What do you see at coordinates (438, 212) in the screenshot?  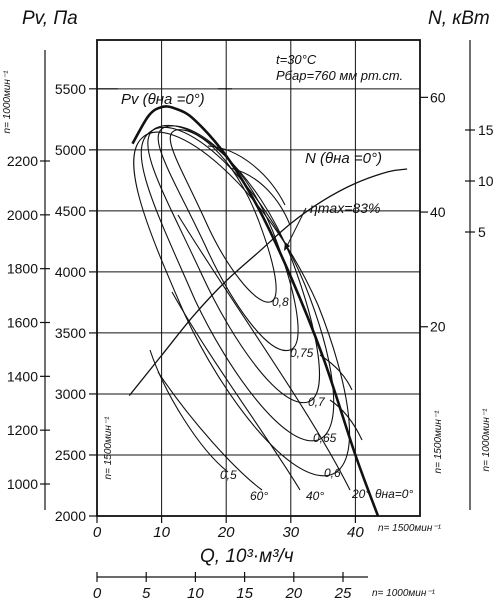 I see `tick-label-right-inner-40: 40` at bounding box center [438, 212].